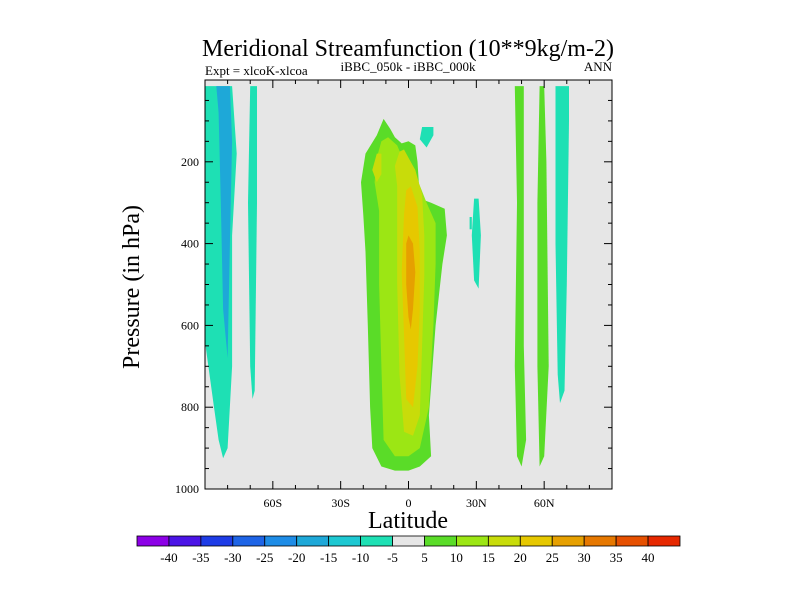 The image size is (800, 600). What do you see at coordinates (190, 325) in the screenshot?
I see `y-tick-label-2: 600` at bounding box center [190, 325].